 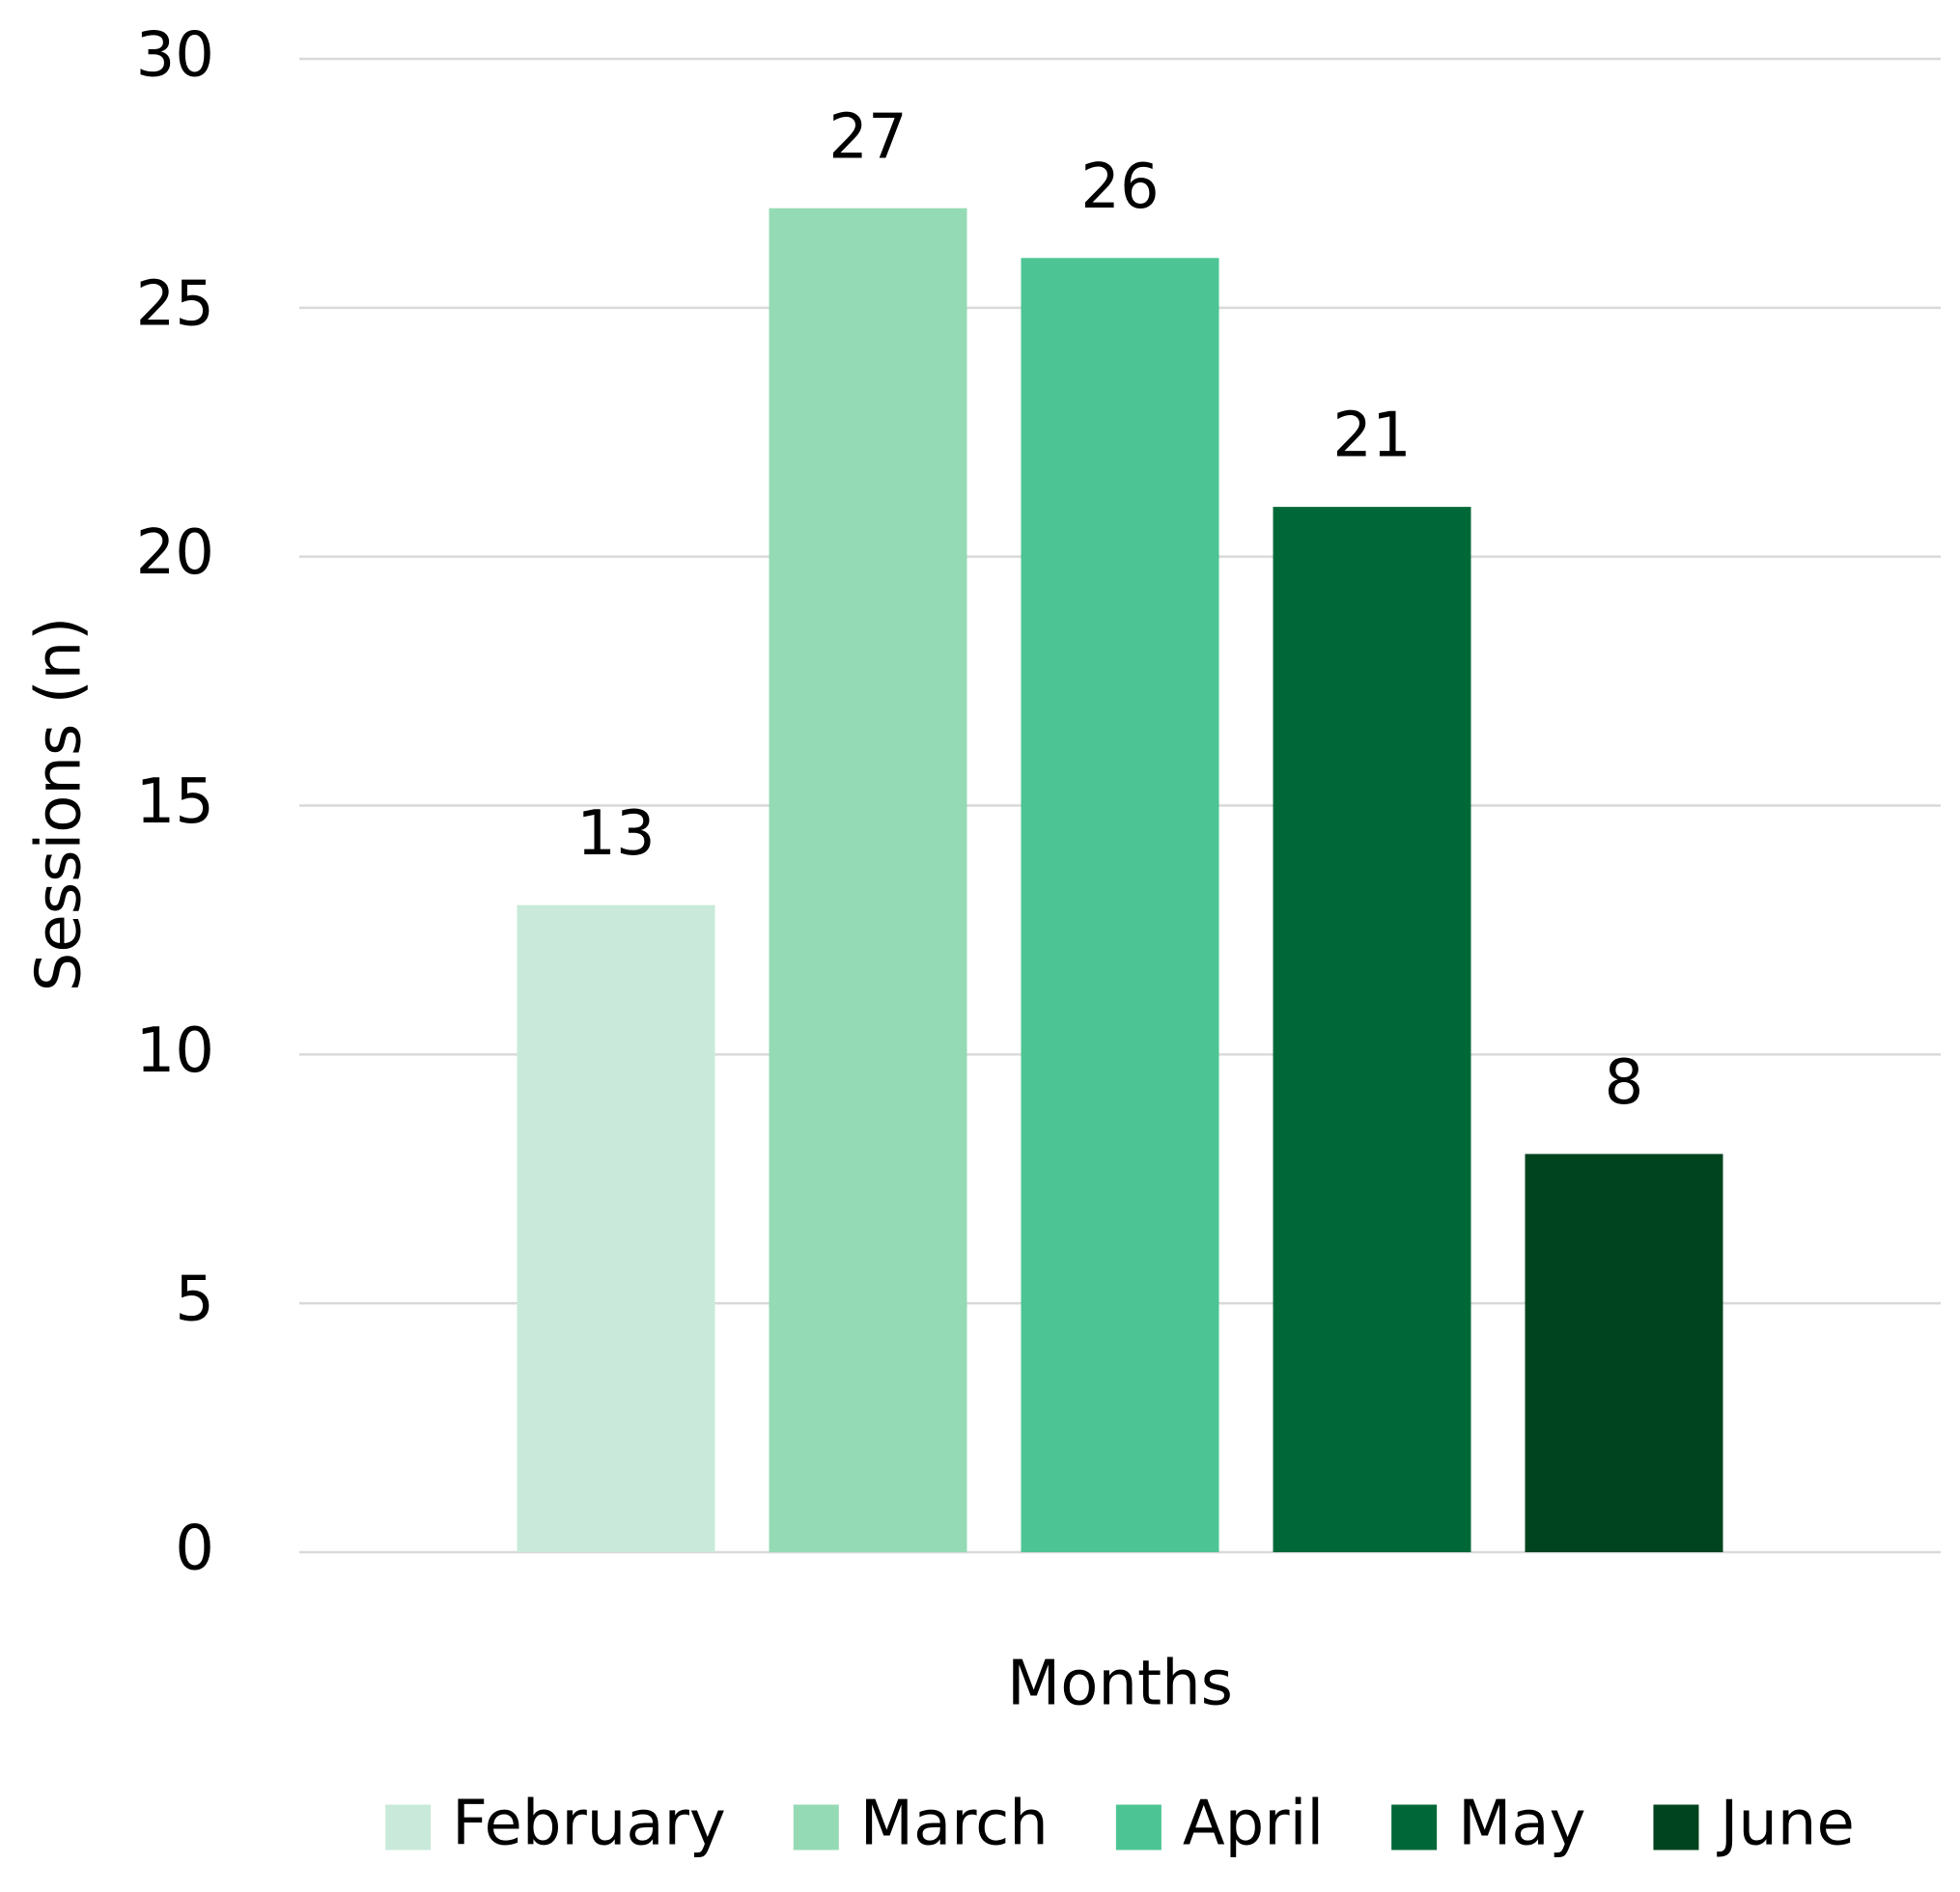 I want to click on y-axis-title: Sessions (n), so click(x=60, y=804).